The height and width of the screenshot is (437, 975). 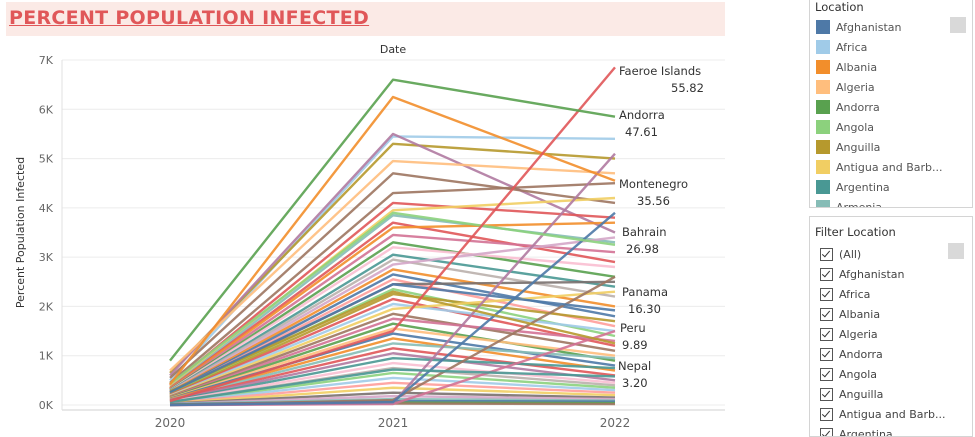 I want to click on y-tick-label: 2K, so click(x=46, y=306).